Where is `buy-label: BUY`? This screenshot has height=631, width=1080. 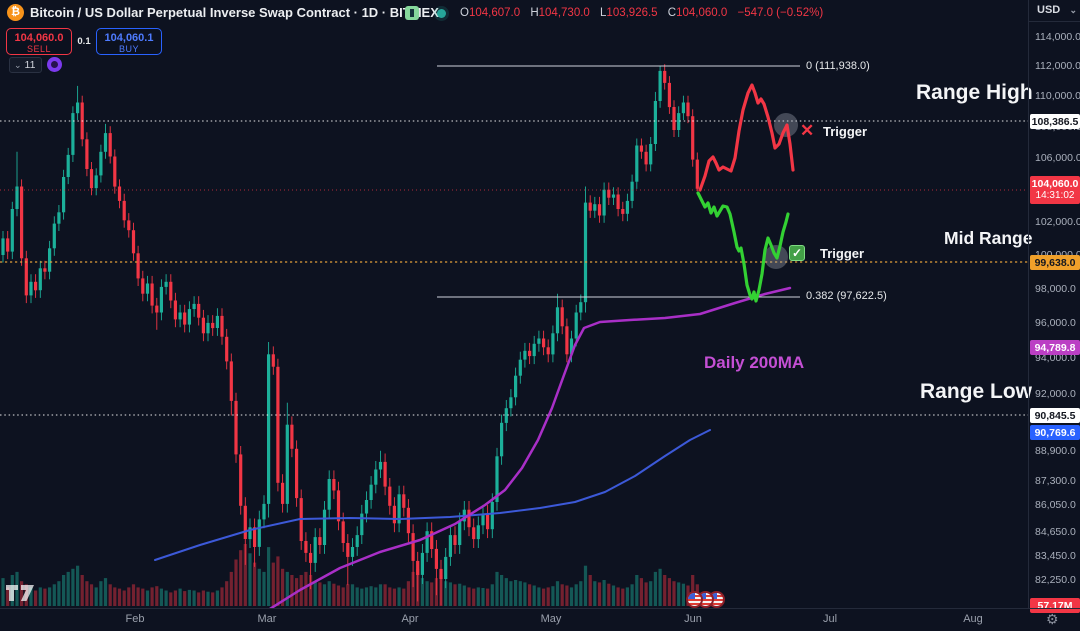 buy-label: BUY is located at coordinates (128, 49).